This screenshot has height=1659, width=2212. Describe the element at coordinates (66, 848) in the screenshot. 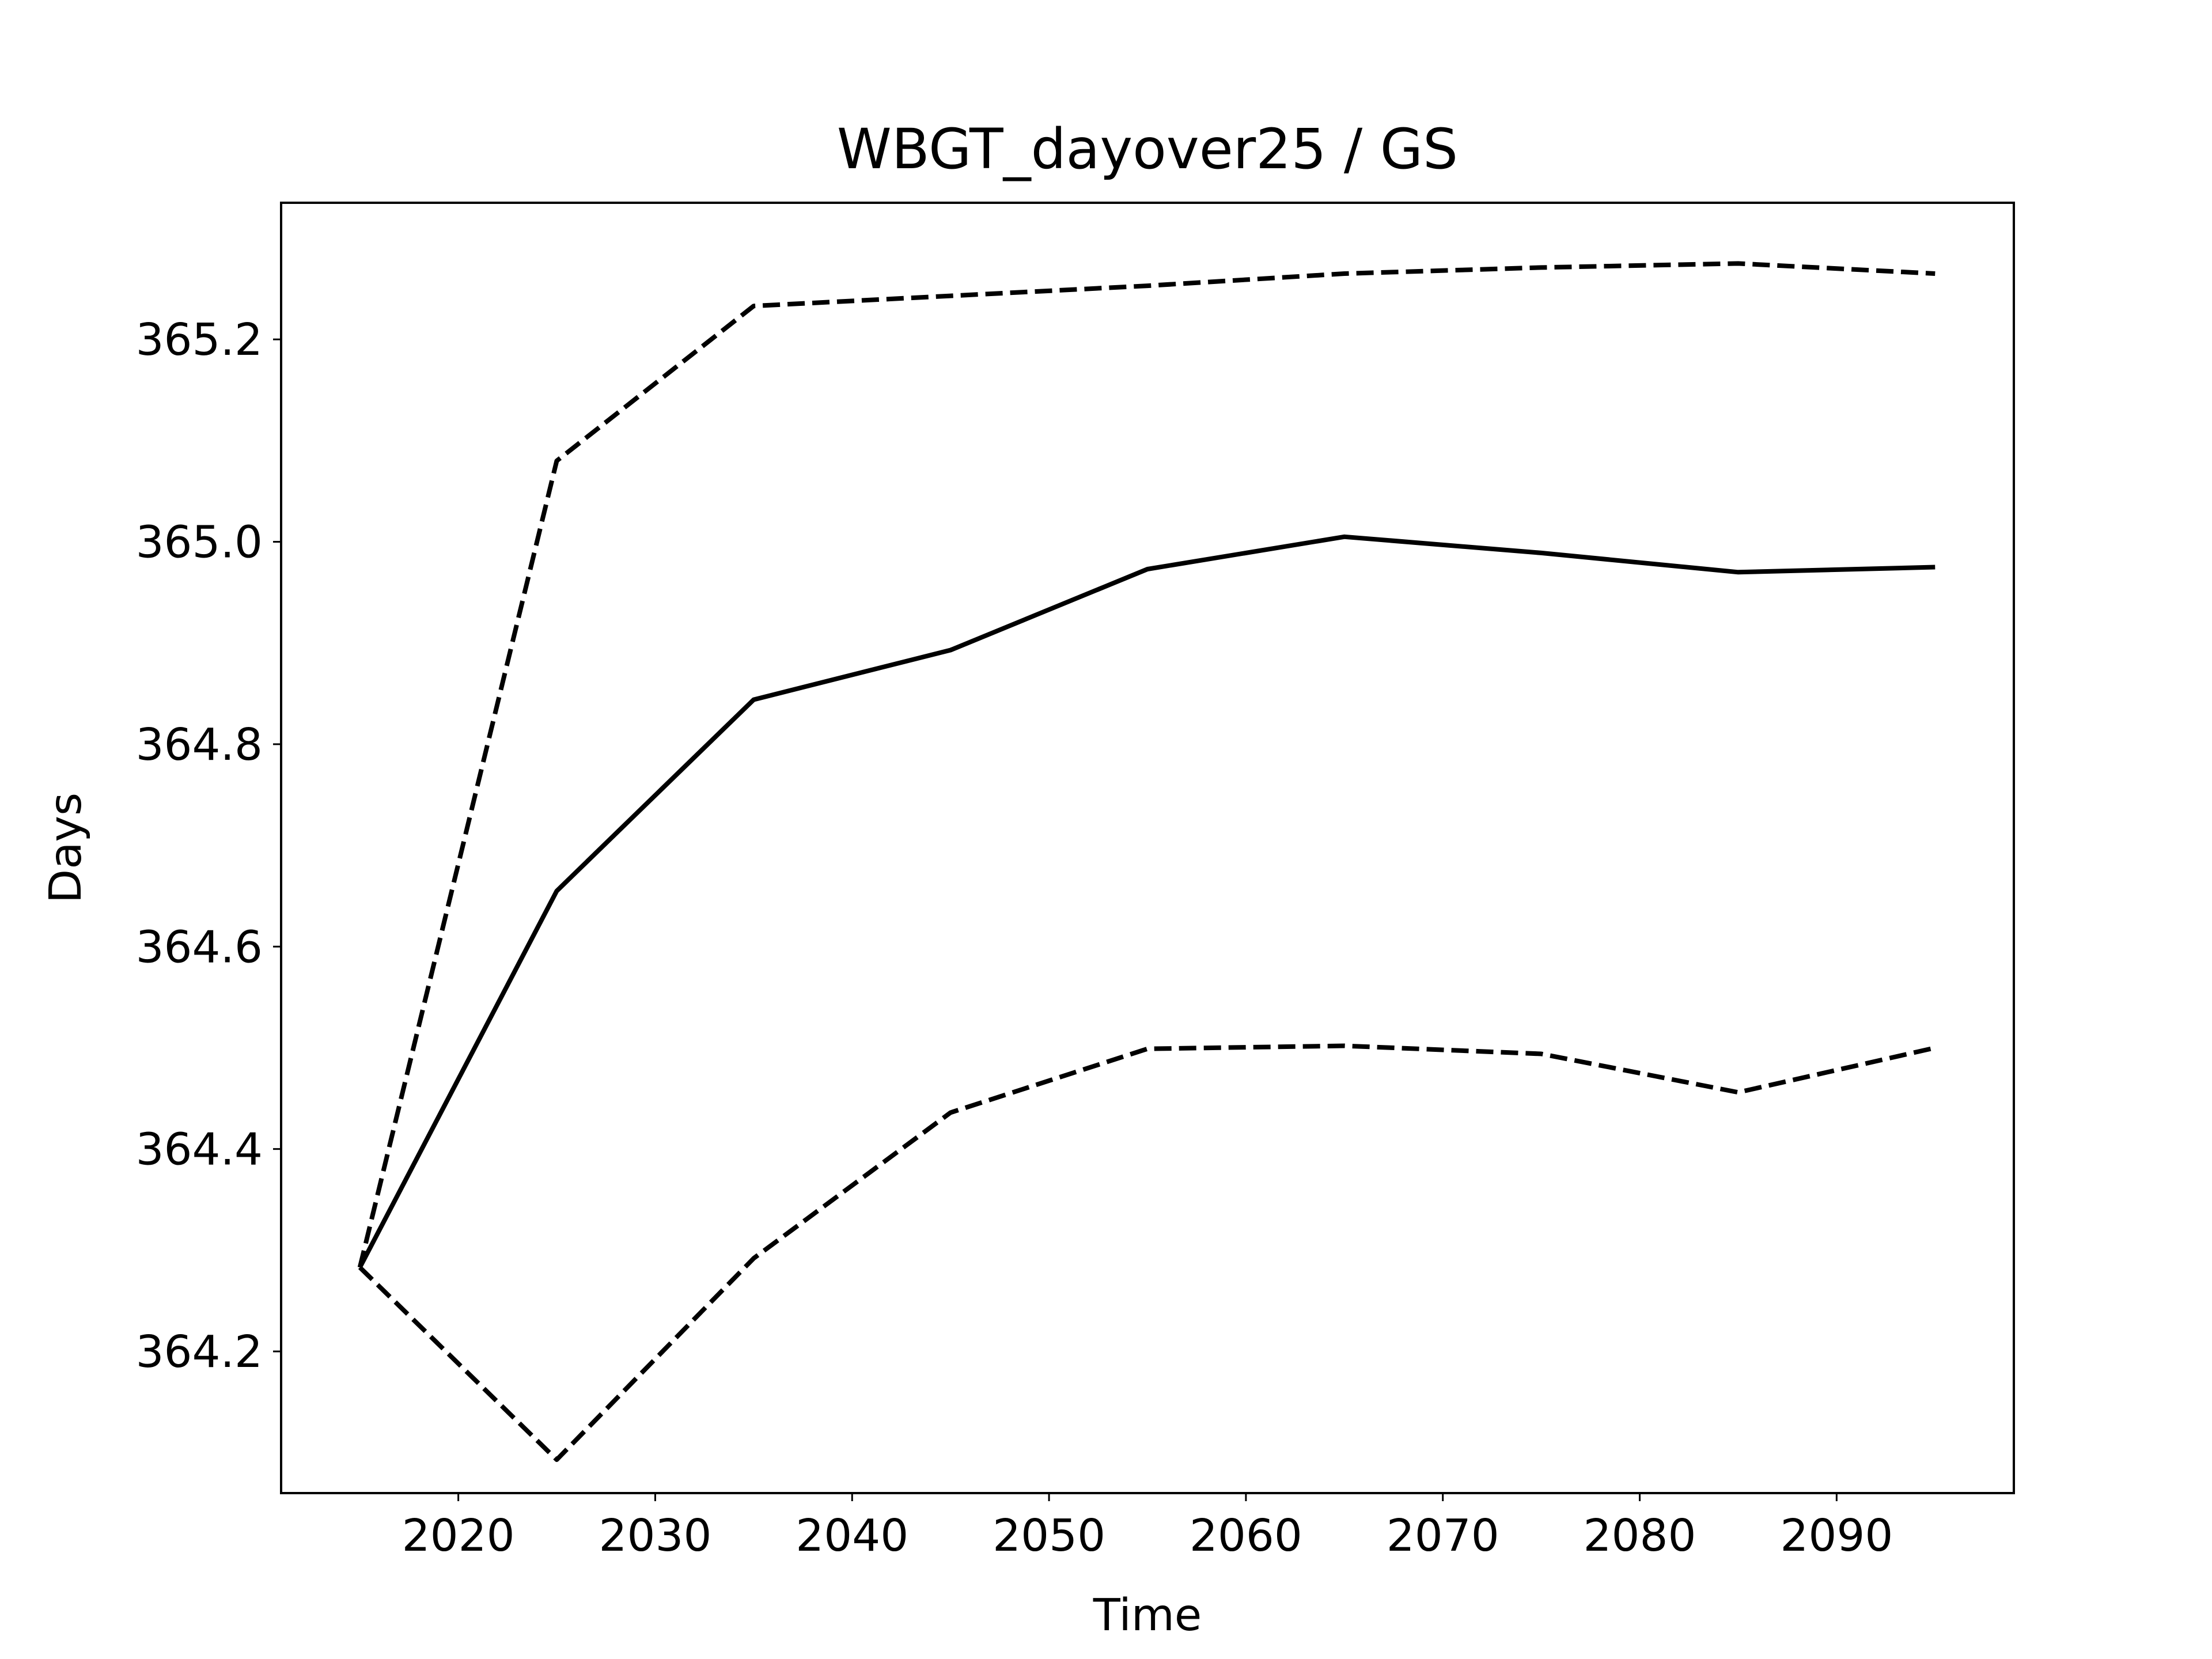

I see `y-axis-label: Days` at that location.